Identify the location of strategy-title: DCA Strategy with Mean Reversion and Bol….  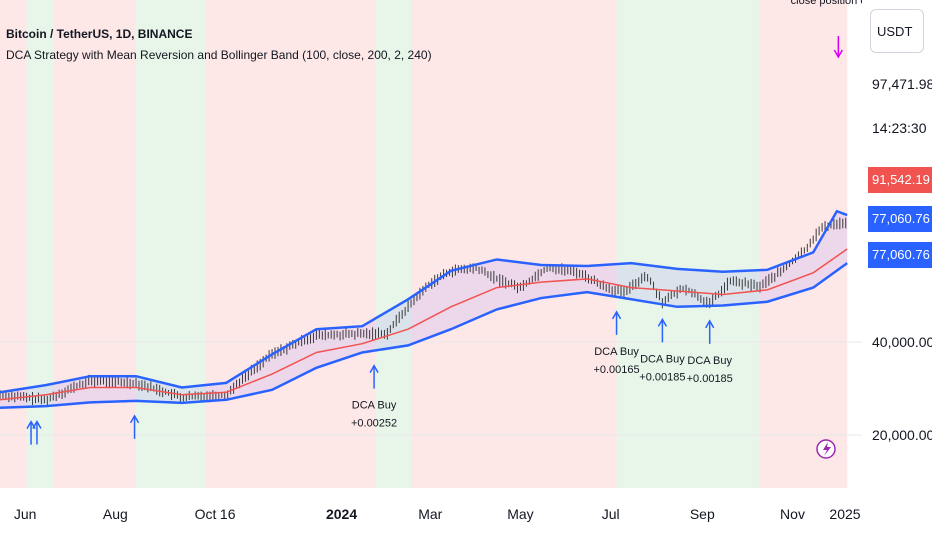
(219, 55).